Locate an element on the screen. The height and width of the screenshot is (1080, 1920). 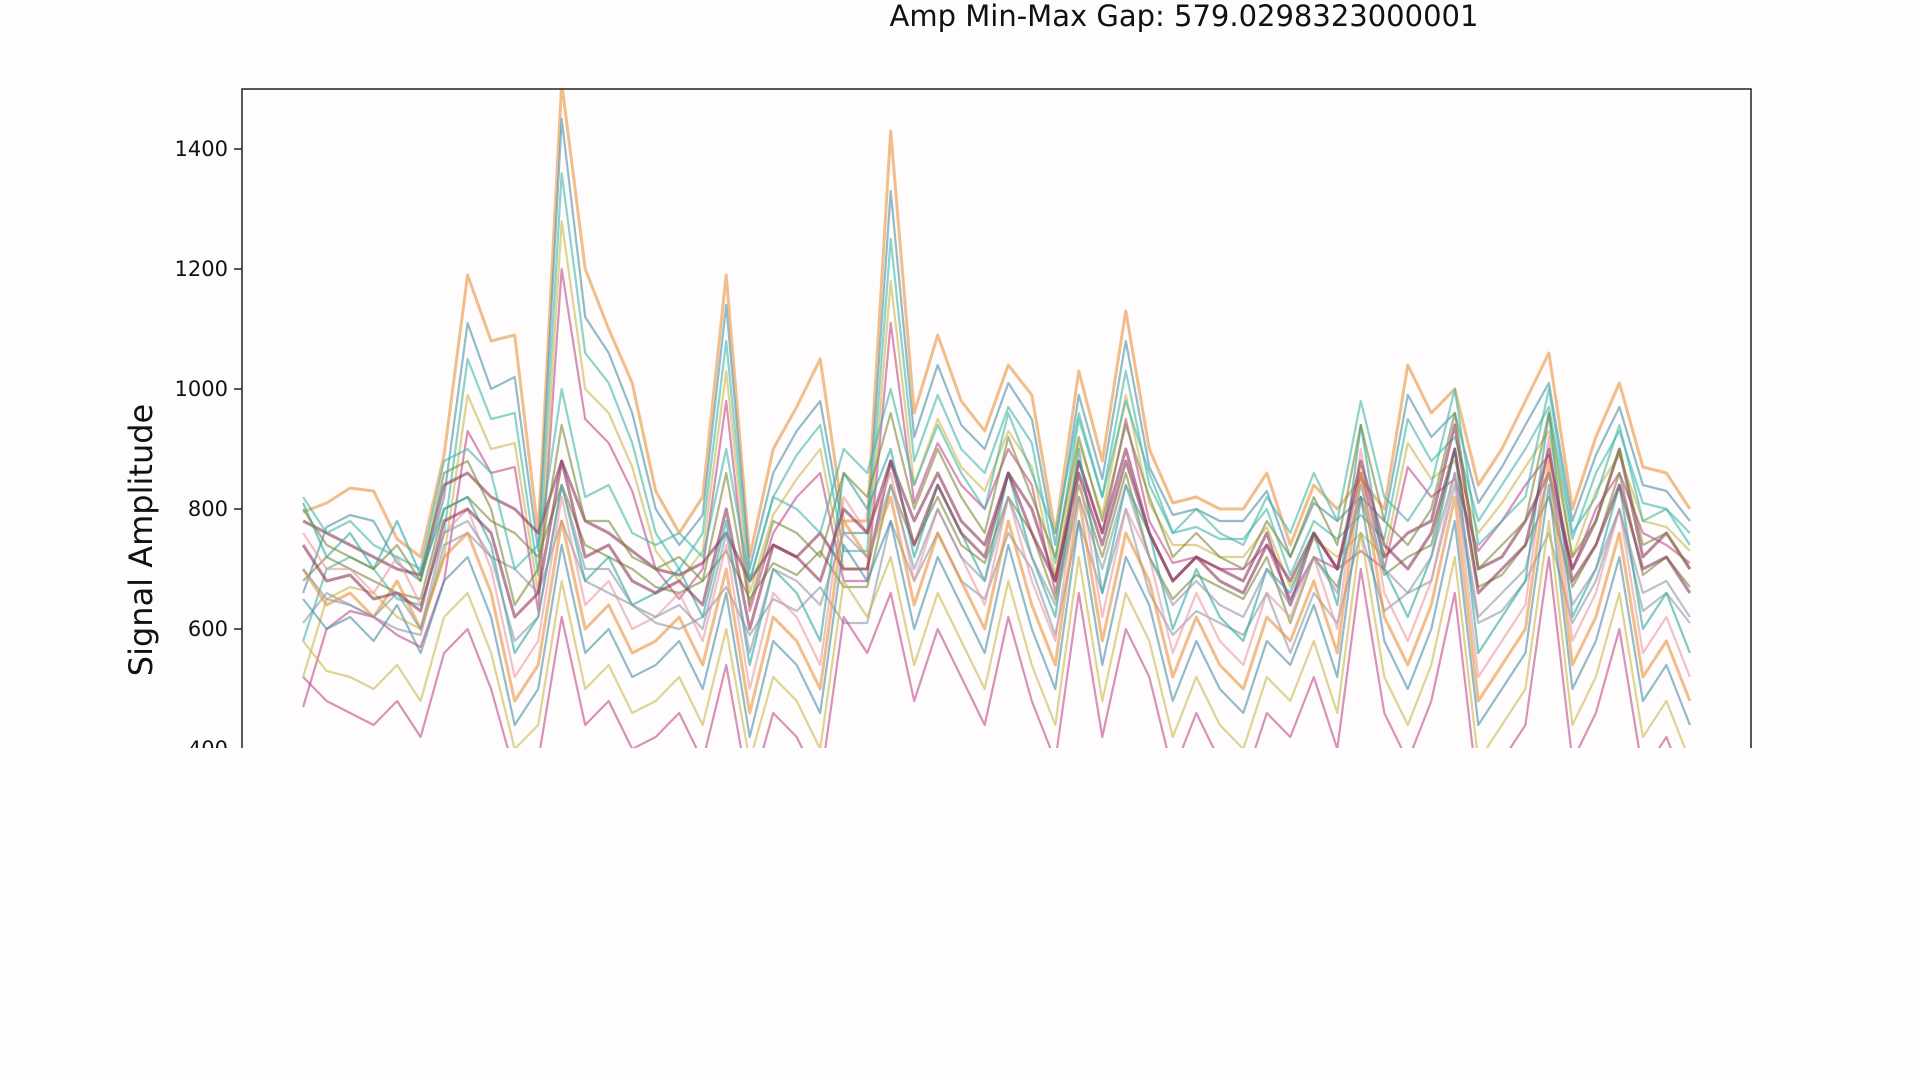
y-tick-label: 600 is located at coordinates (208, 629).